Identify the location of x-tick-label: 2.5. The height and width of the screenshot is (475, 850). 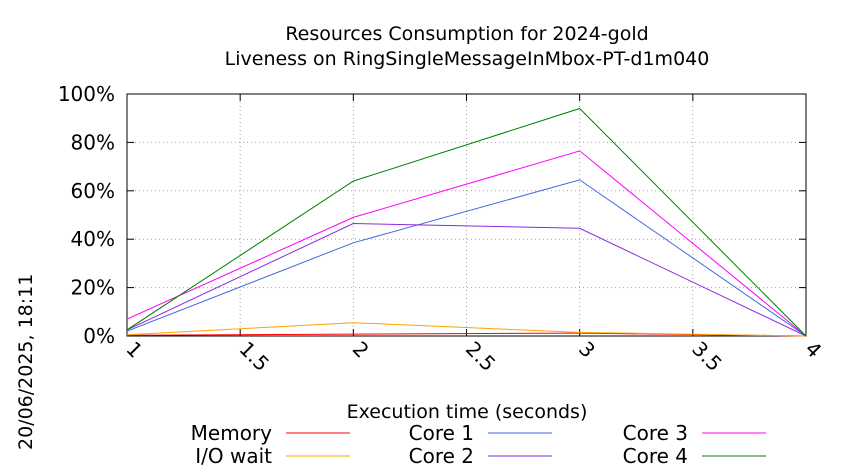
(480, 356).